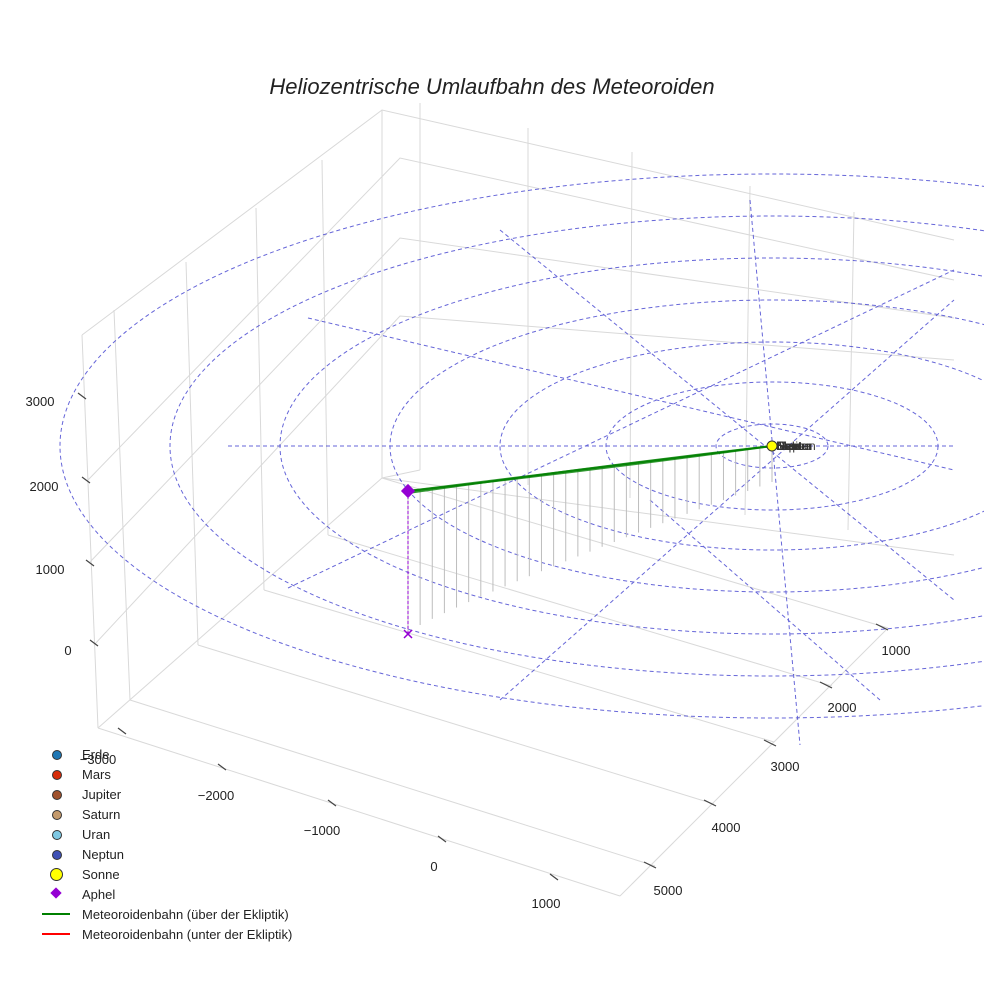 The width and height of the screenshot is (984, 984). I want to click on legend-label: Meteoroidenbahn (unter der Ekliptik), so click(187, 934).